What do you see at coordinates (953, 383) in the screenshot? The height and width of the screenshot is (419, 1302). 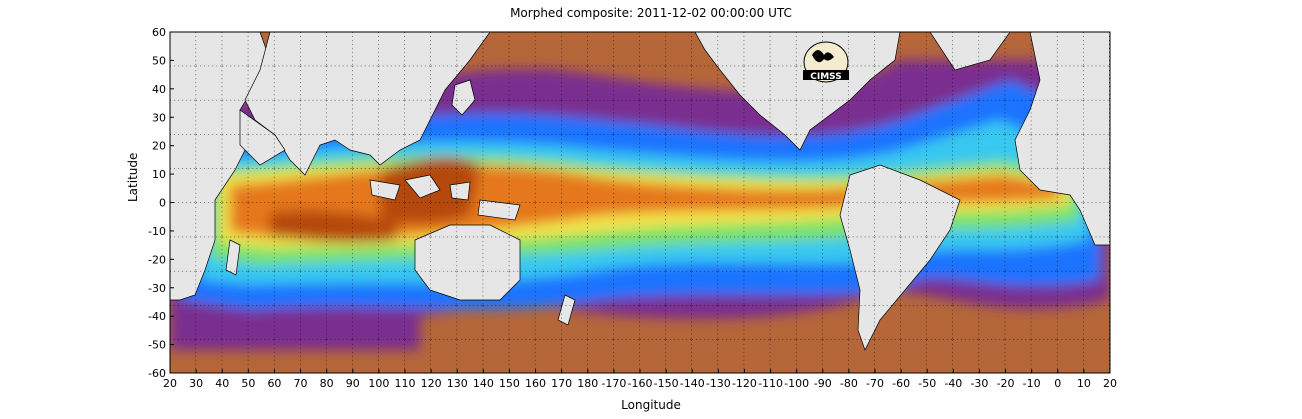 I see `x-tick-label: -40` at bounding box center [953, 383].